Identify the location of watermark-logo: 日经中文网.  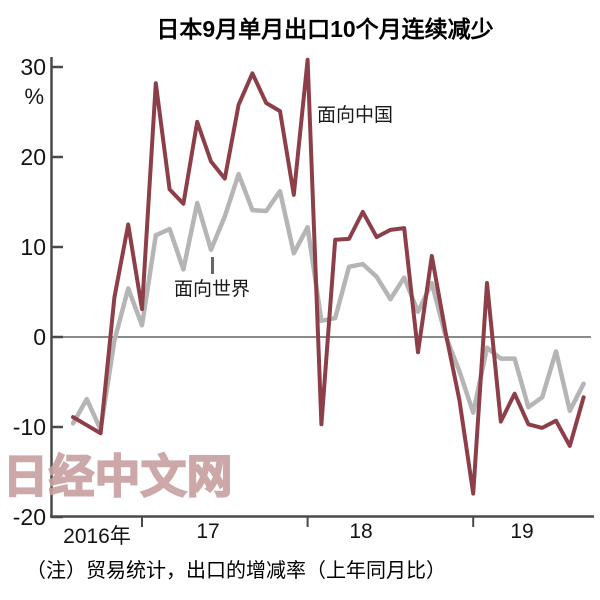
(118, 476).